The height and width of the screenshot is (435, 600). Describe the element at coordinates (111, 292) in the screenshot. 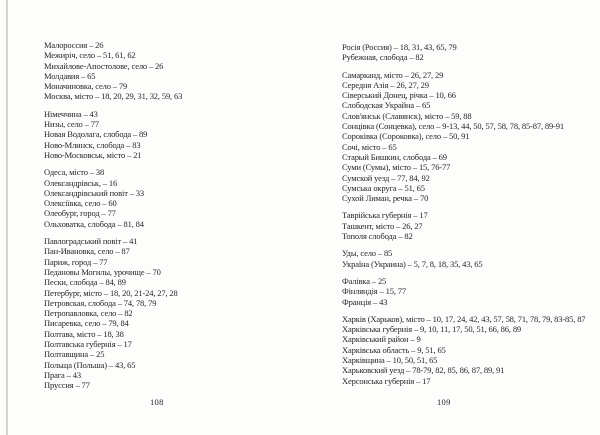

I see `index-entry: Петербург, місто – 18, 20, 21-24, 27, 28` at that location.